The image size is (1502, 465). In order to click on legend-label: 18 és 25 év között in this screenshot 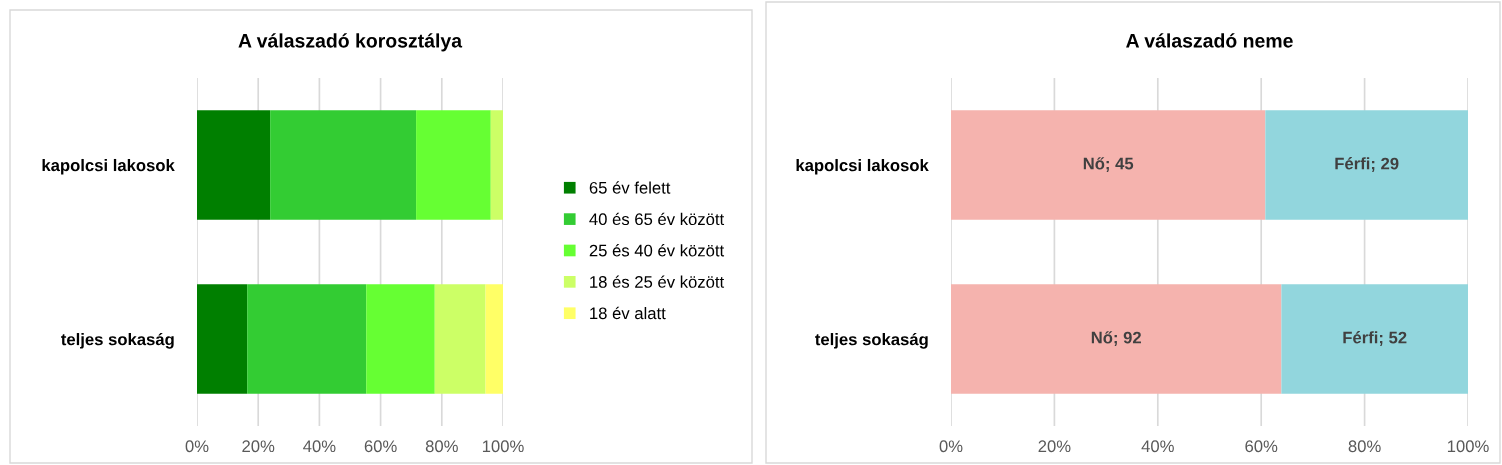, I will do `click(657, 281)`.